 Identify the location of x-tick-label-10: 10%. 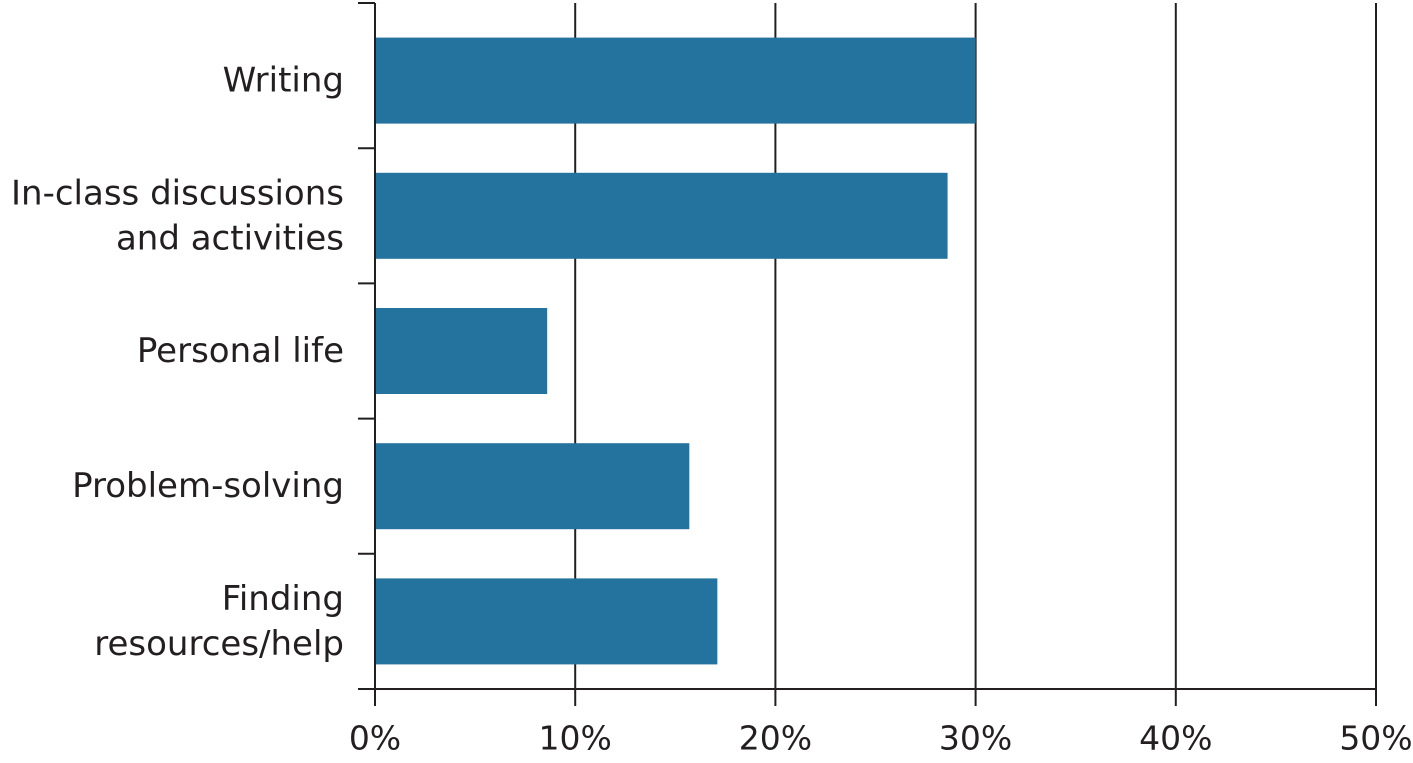
(575, 738).